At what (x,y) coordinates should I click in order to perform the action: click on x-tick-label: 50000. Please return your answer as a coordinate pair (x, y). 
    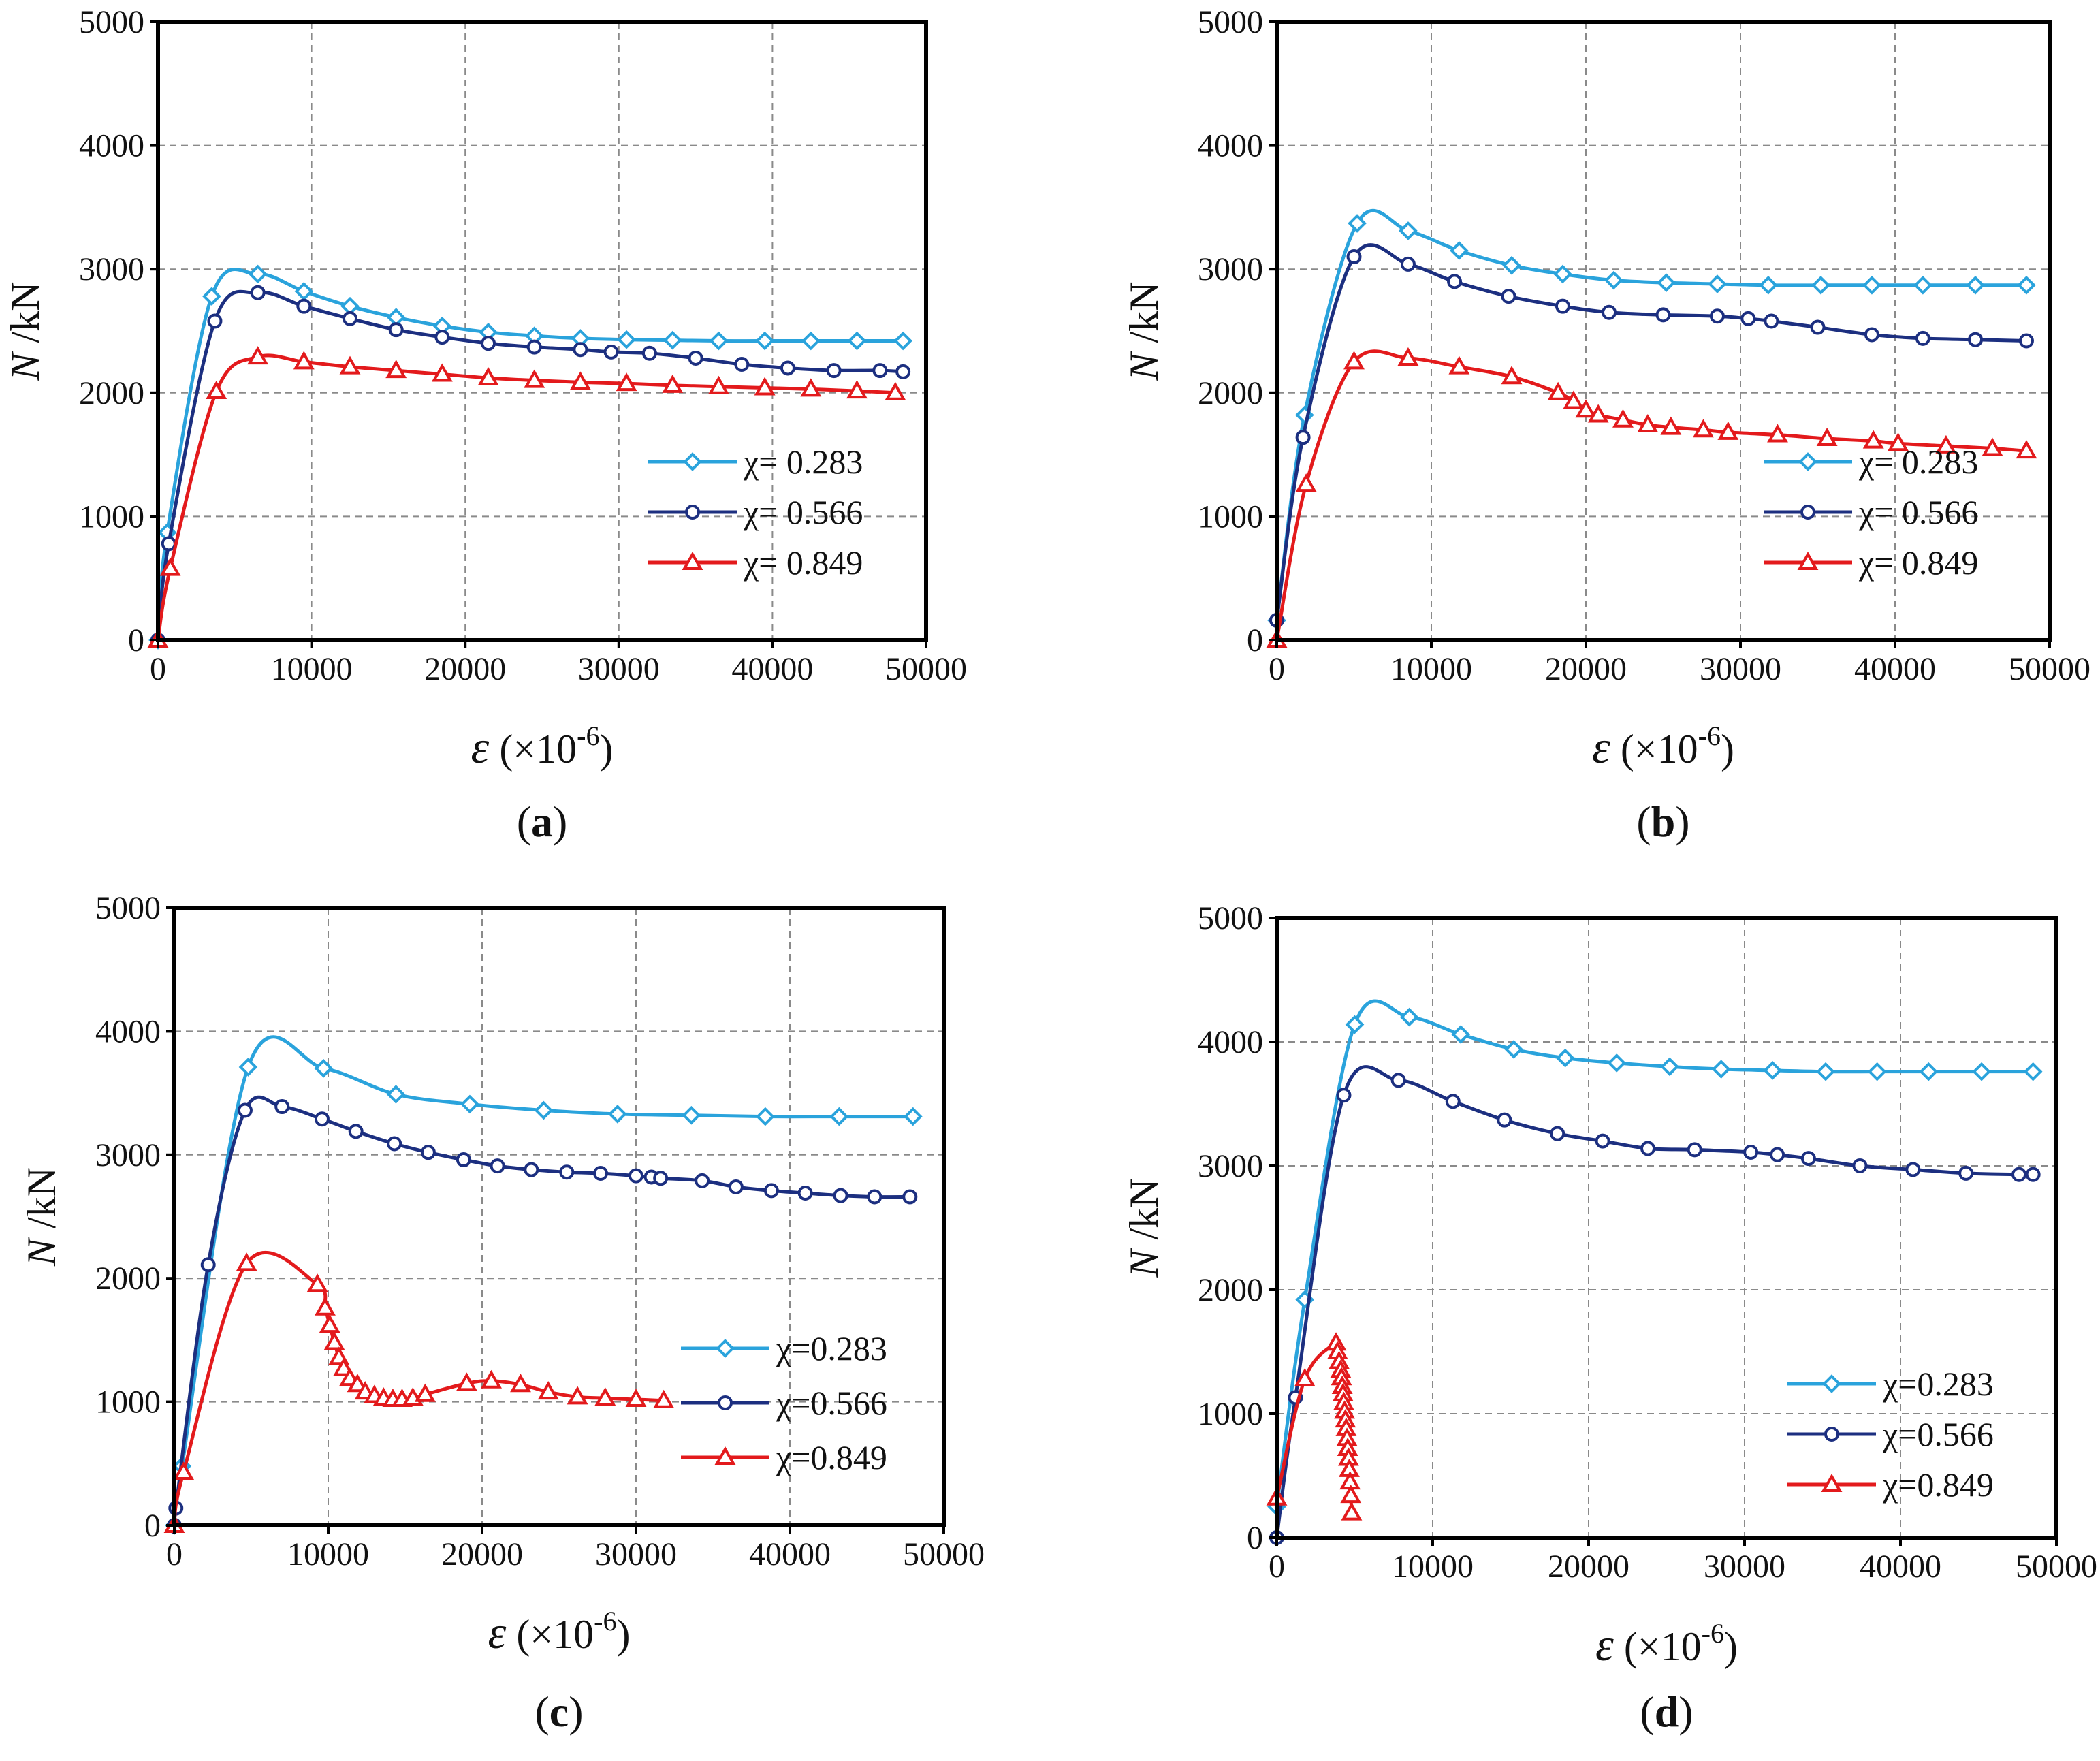
    Looking at the image, I should click on (2056, 1567).